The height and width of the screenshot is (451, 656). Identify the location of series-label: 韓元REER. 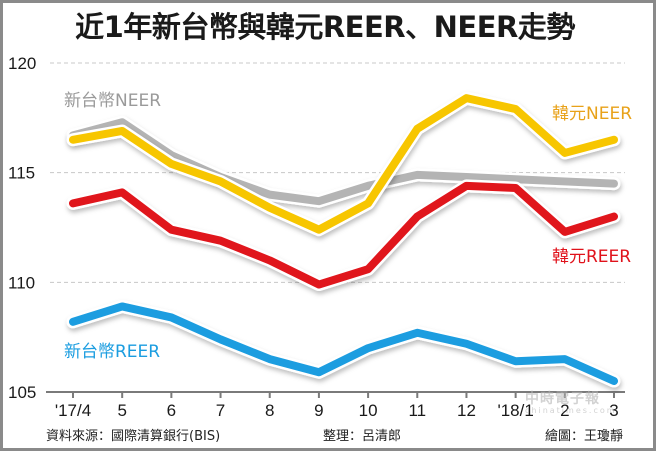
(591, 257).